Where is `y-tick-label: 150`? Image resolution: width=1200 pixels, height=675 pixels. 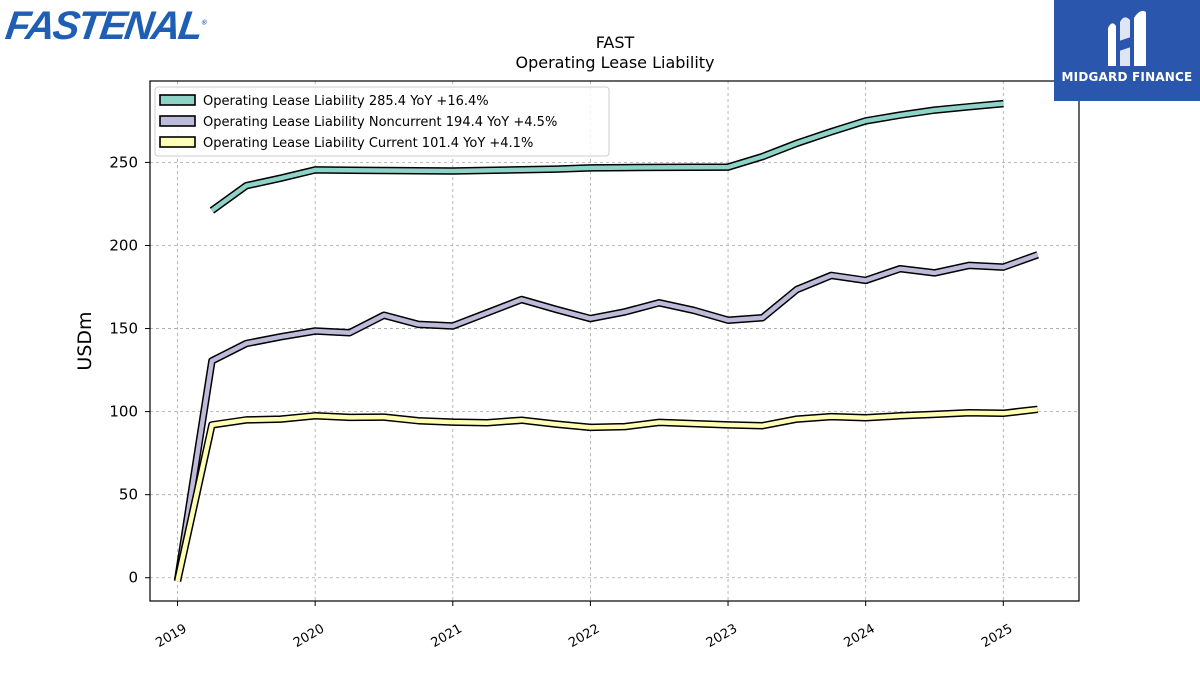
y-tick-label: 150 is located at coordinates (123, 329).